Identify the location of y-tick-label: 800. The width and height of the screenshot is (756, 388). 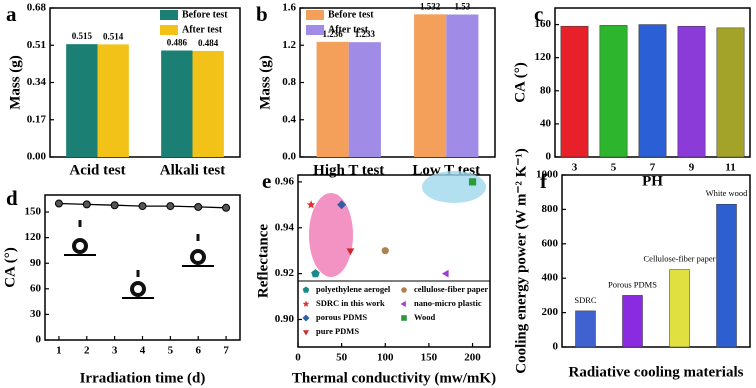
(550, 209).